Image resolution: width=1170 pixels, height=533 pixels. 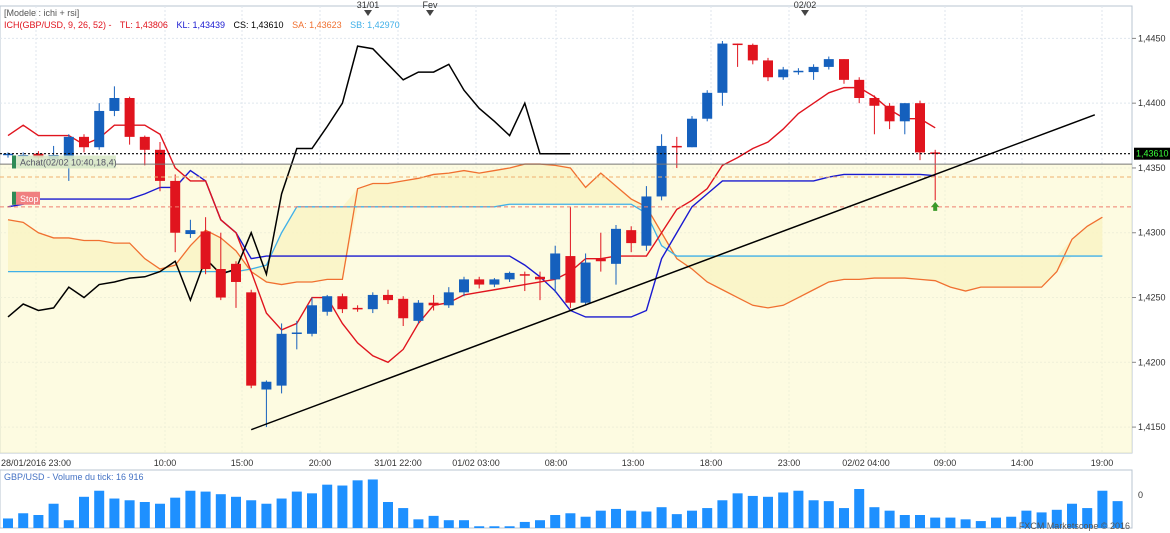 I want to click on x-tick-label: 13:00, so click(x=633, y=463).